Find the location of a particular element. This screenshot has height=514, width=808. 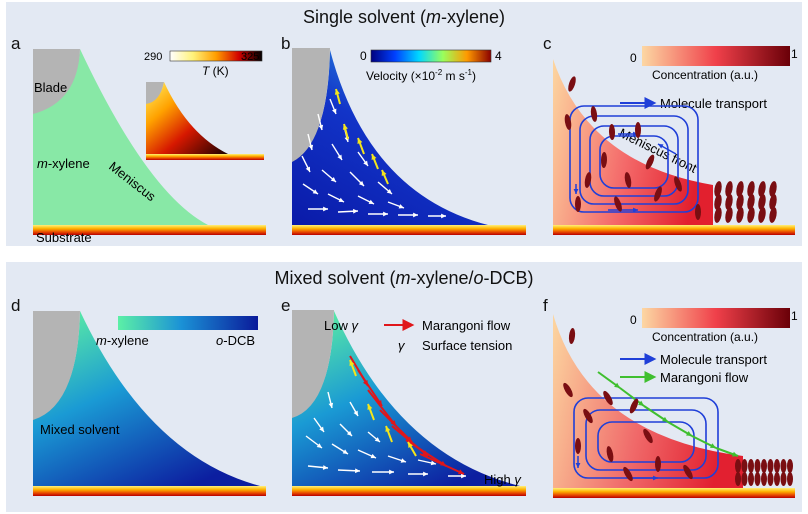

transport-loops is located at coordinates (656, 426).